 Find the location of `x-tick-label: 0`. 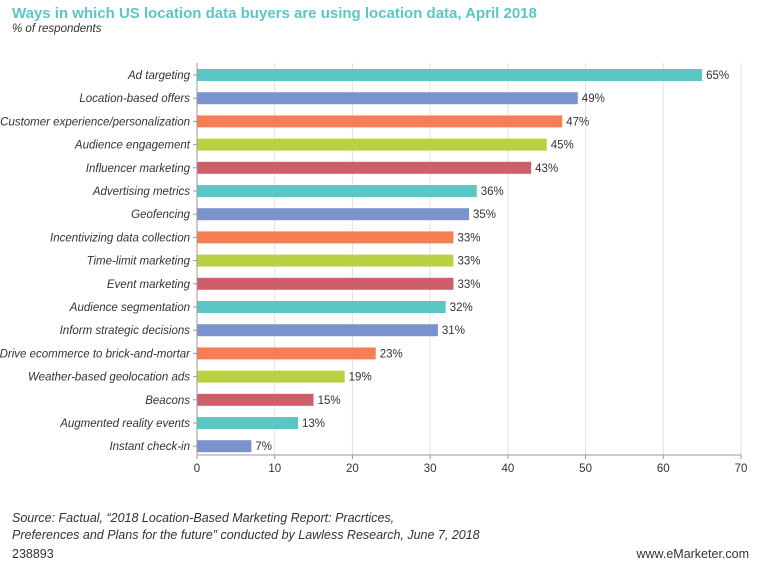

x-tick-label: 0 is located at coordinates (197, 469).